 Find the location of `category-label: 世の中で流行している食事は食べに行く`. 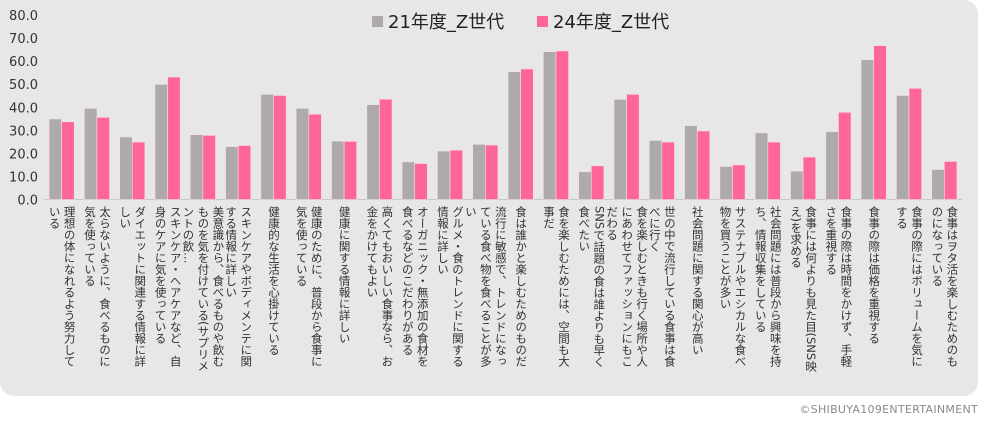

category-label: 世の中で流行している食事は食べに行く is located at coordinates (662, 286).